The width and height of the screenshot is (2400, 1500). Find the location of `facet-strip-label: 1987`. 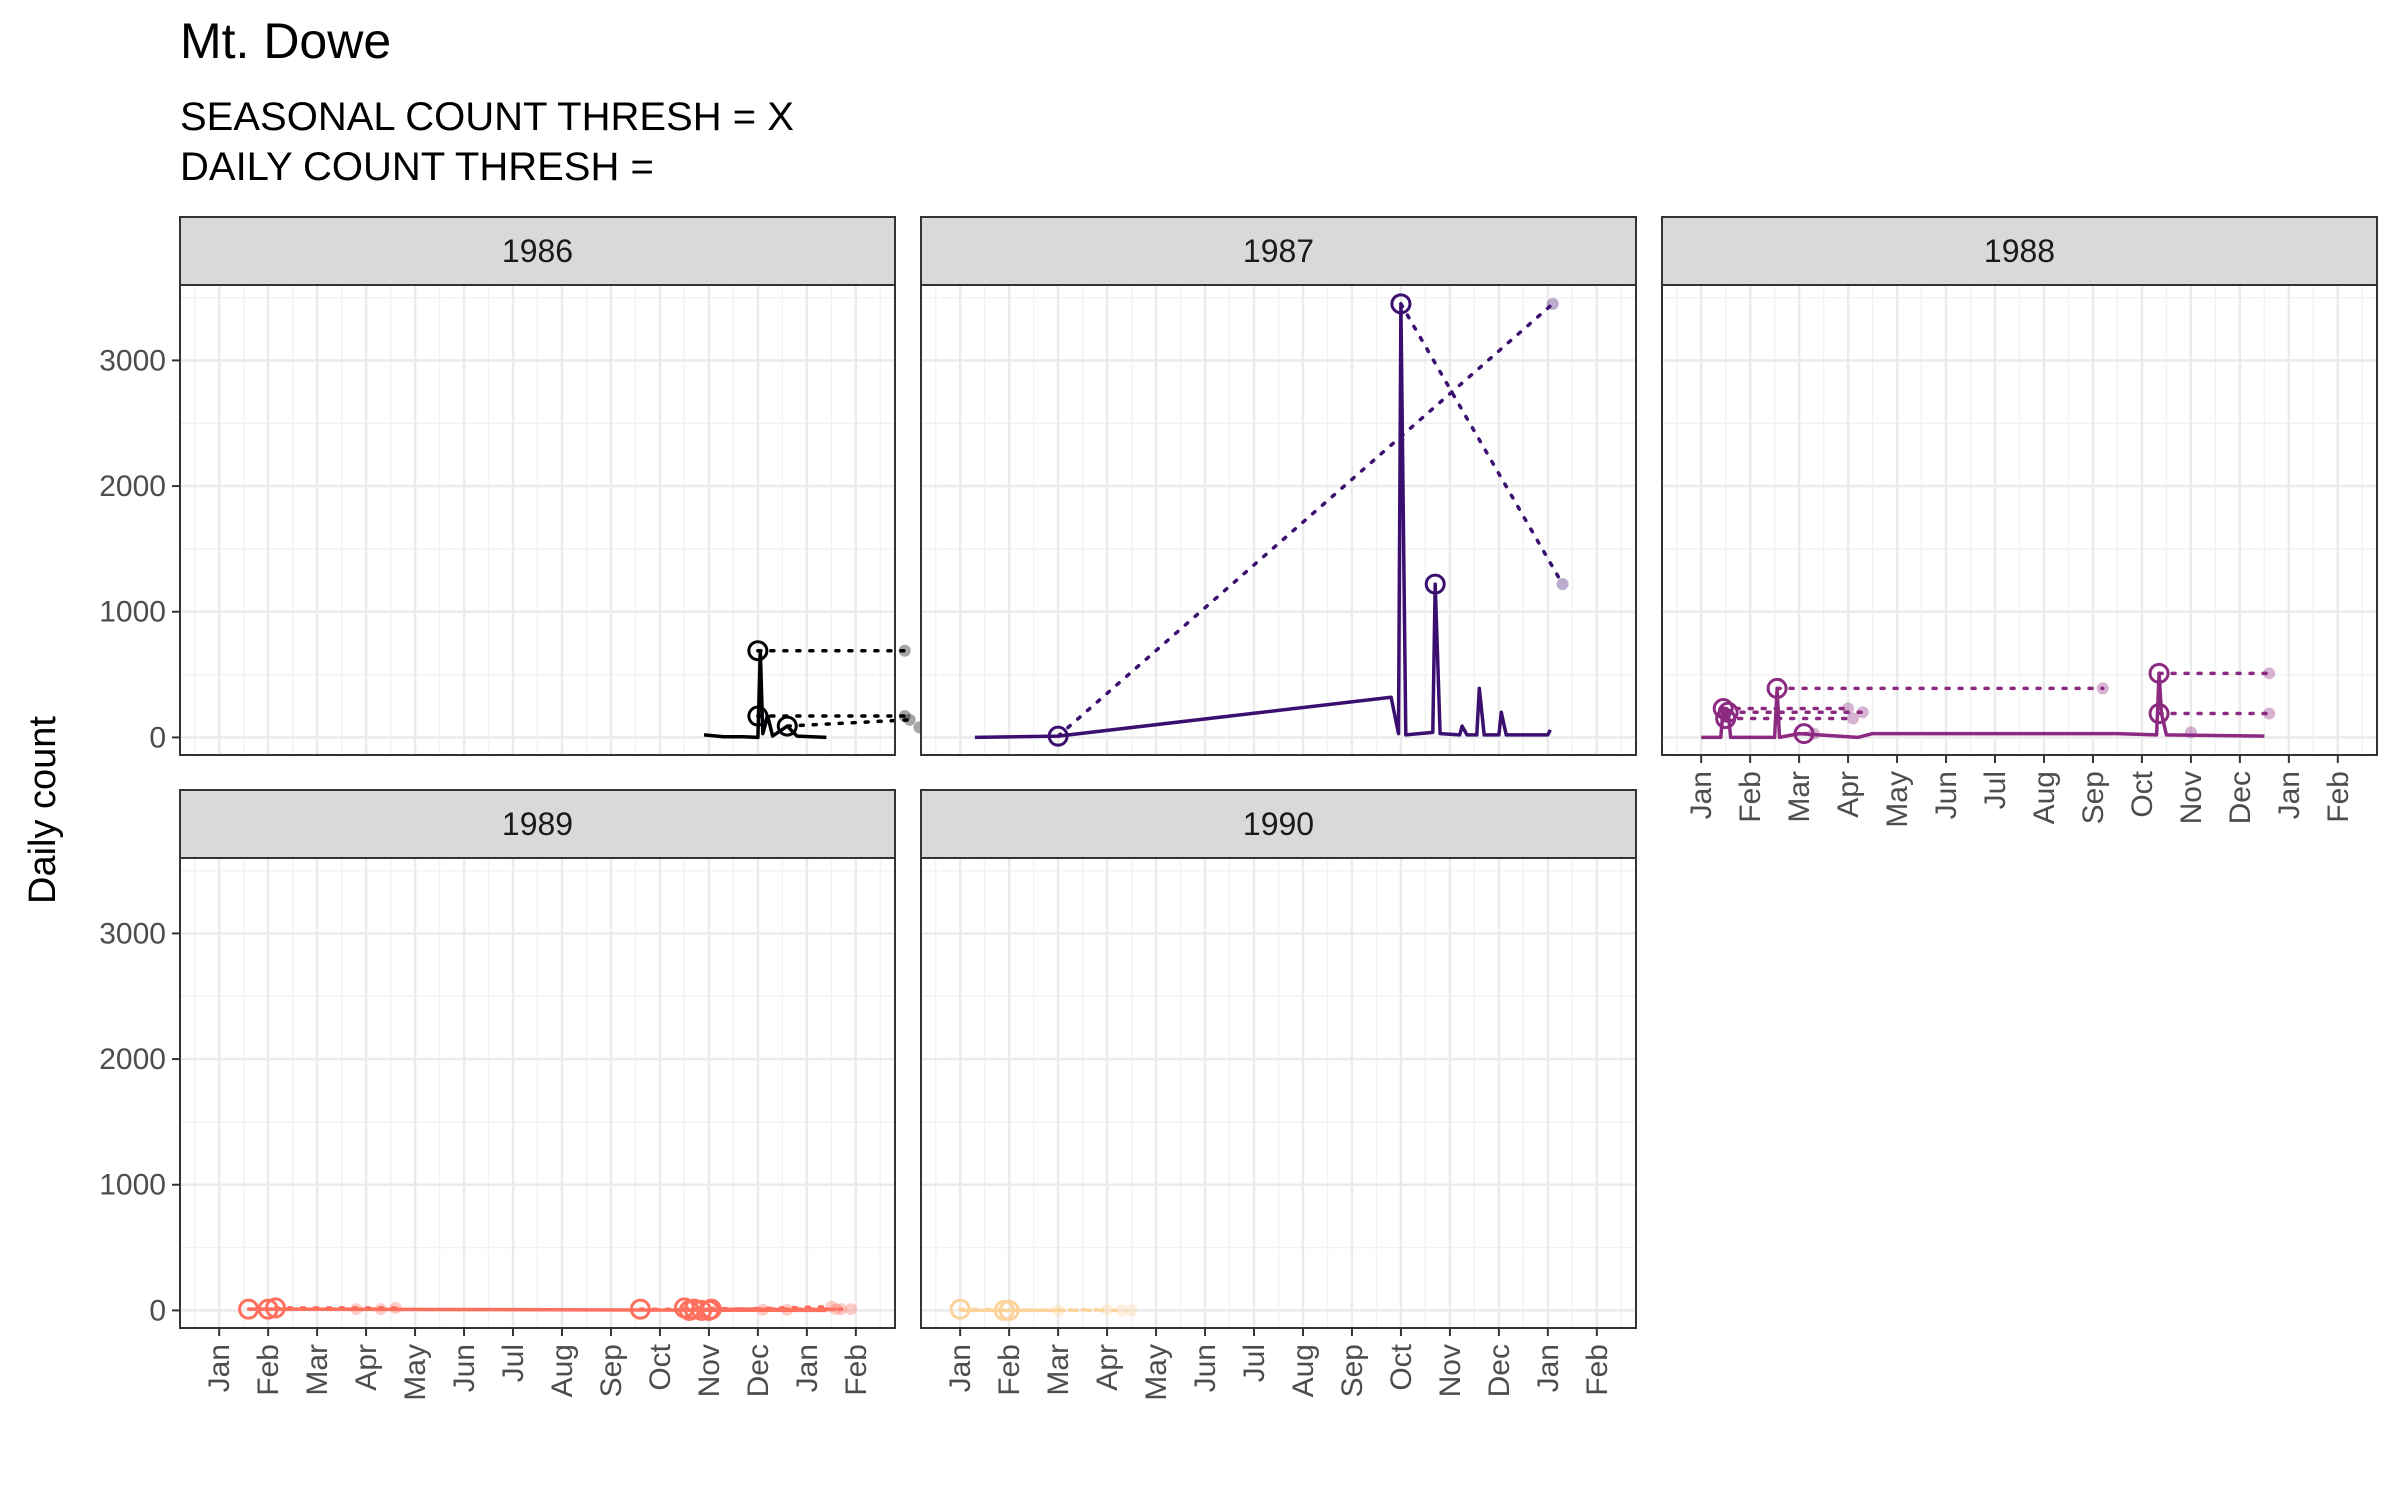

facet-strip-label: 1987 is located at coordinates (1278, 251).